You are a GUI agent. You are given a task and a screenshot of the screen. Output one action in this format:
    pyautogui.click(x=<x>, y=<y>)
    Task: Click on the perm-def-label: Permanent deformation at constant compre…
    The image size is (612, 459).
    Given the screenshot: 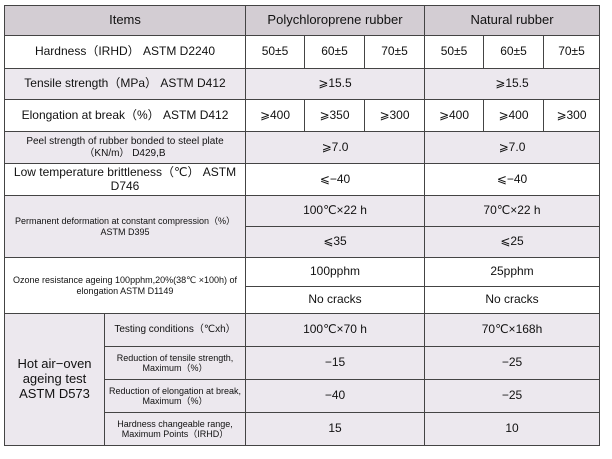 What is the action you would take?
    pyautogui.click(x=125, y=226)
    